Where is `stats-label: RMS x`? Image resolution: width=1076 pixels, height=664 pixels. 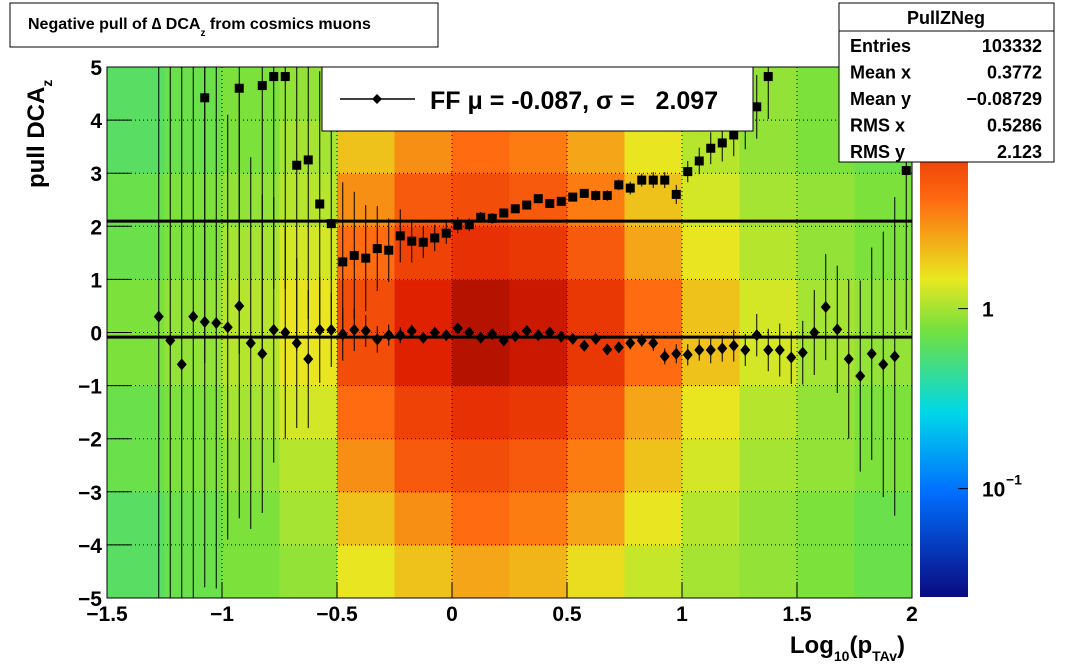
stats-label: RMS x is located at coordinates (877, 126).